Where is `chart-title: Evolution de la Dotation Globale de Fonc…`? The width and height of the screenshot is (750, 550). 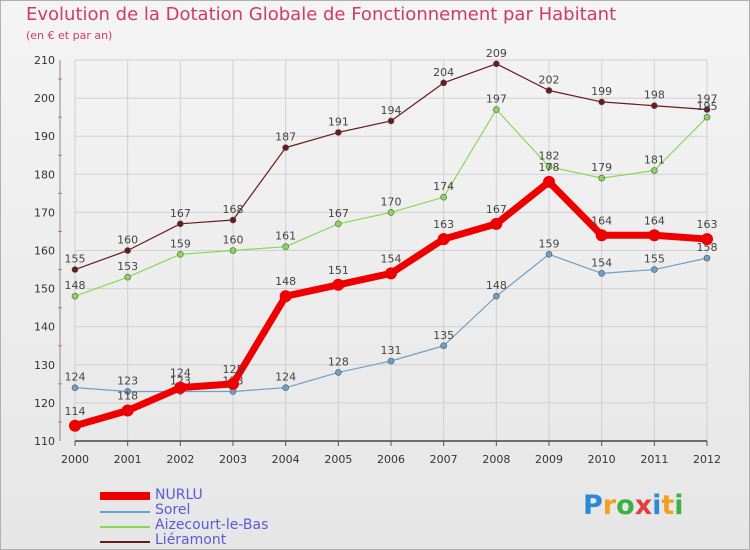
chart-title: Evolution de la Dotation Globale de Fonc… is located at coordinates (321, 14).